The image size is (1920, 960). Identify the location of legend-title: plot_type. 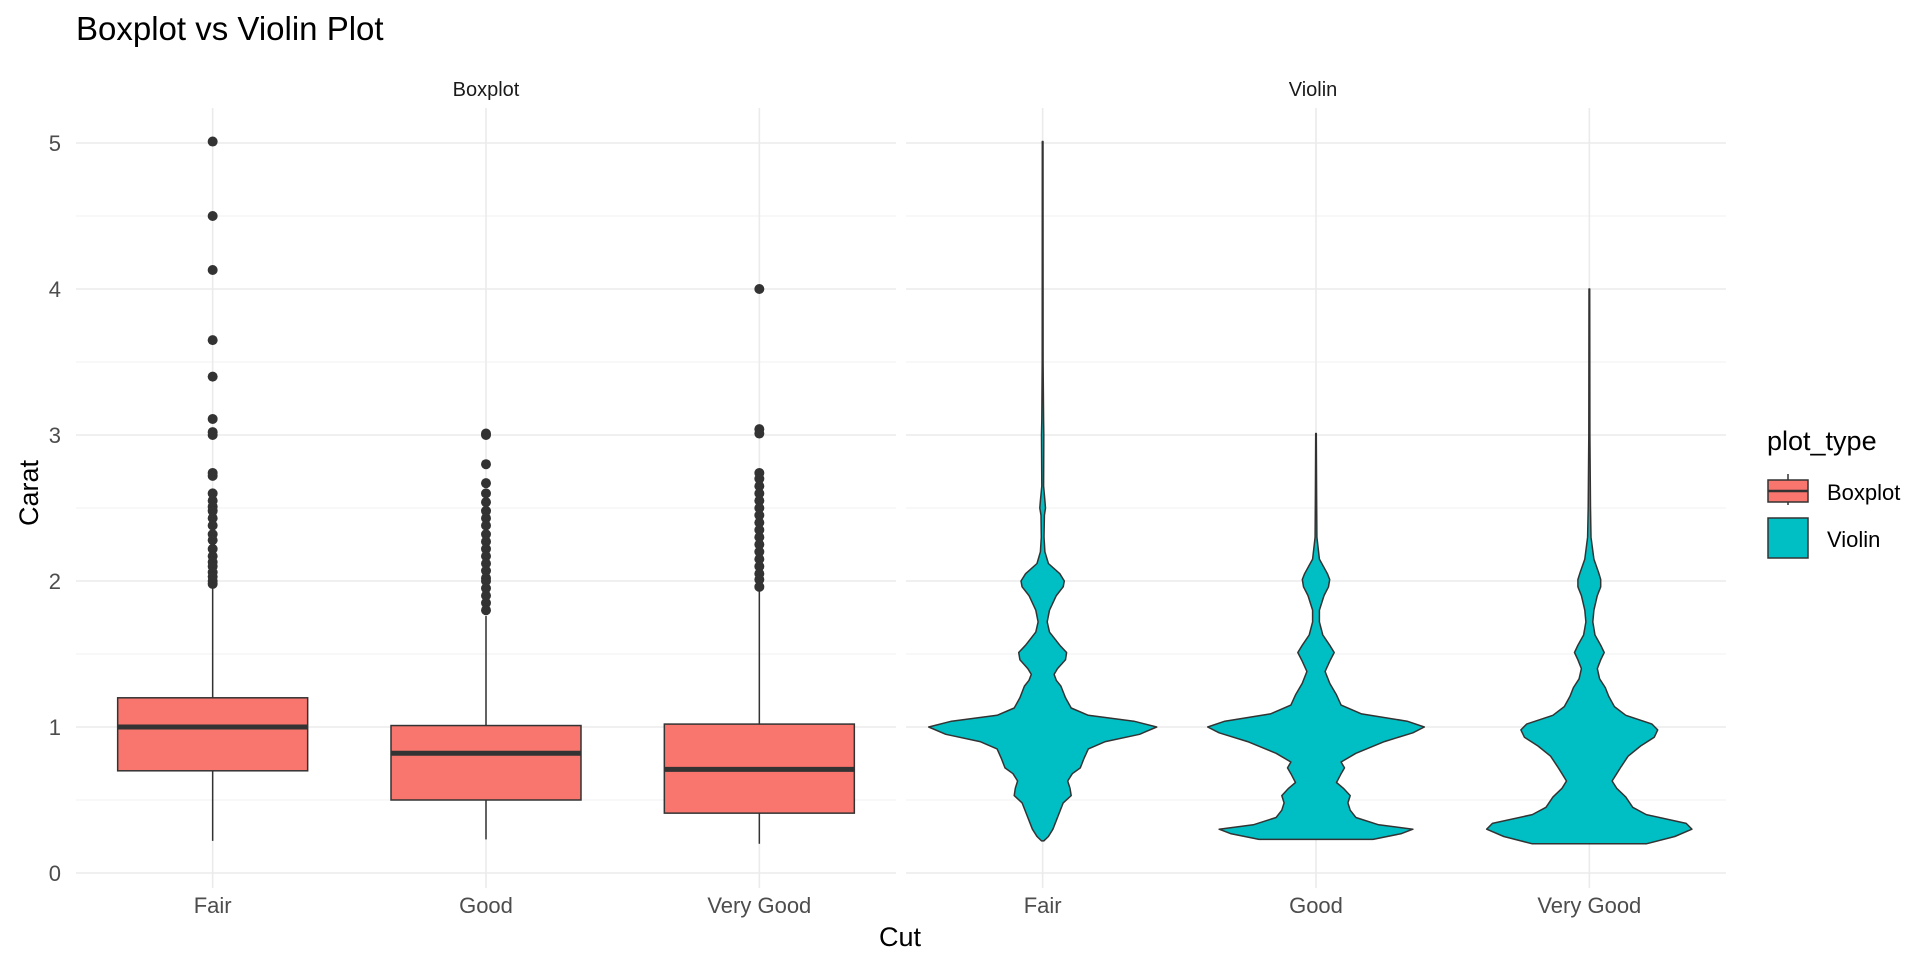
(1822, 441).